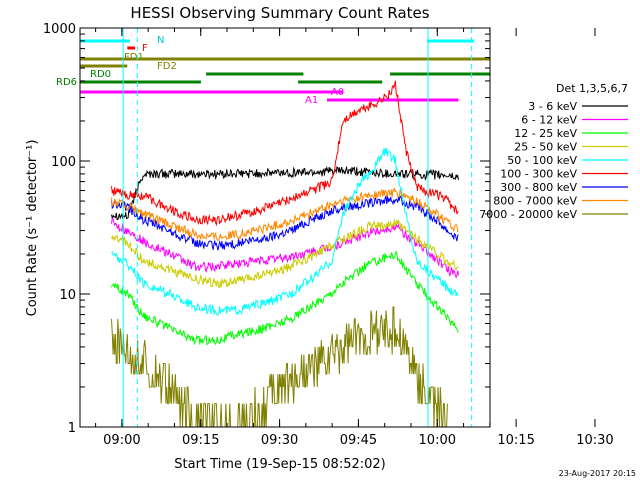  I want to click on flag-bar-fd, so click(285, 59).